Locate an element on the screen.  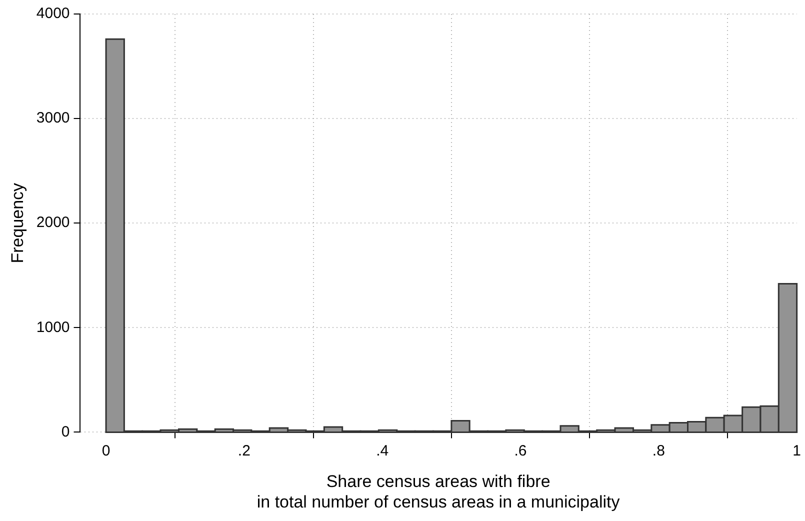
x-tick-label: .8 is located at coordinates (658, 451).